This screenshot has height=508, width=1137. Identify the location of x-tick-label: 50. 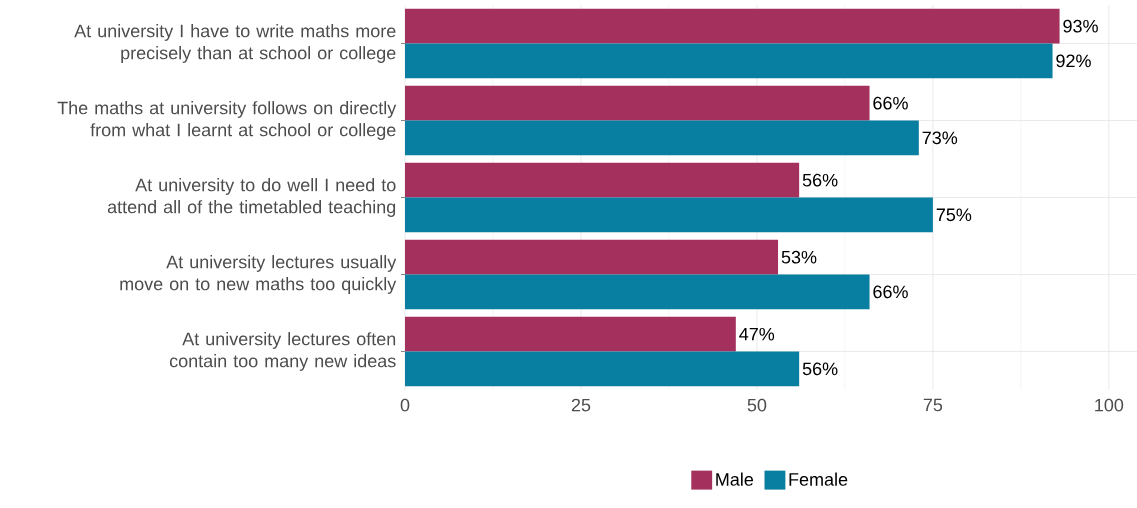
(757, 405).